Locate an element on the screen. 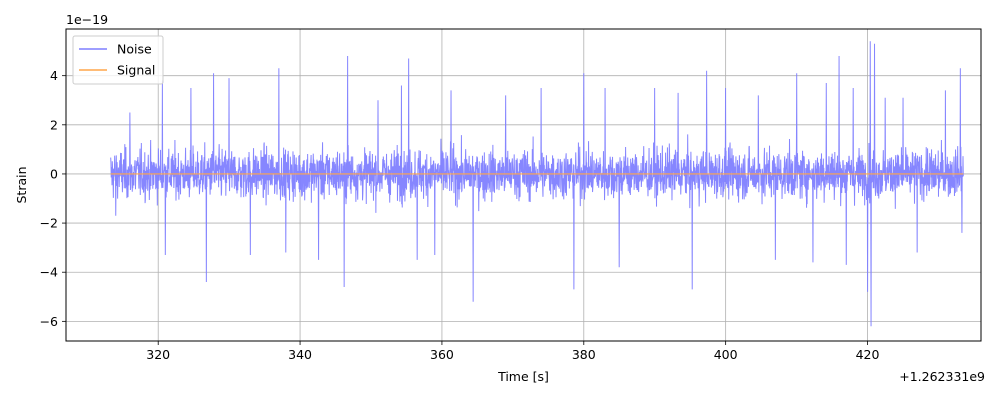 This screenshot has width=1000, height=400. legend-box is located at coordinates (118, 60).